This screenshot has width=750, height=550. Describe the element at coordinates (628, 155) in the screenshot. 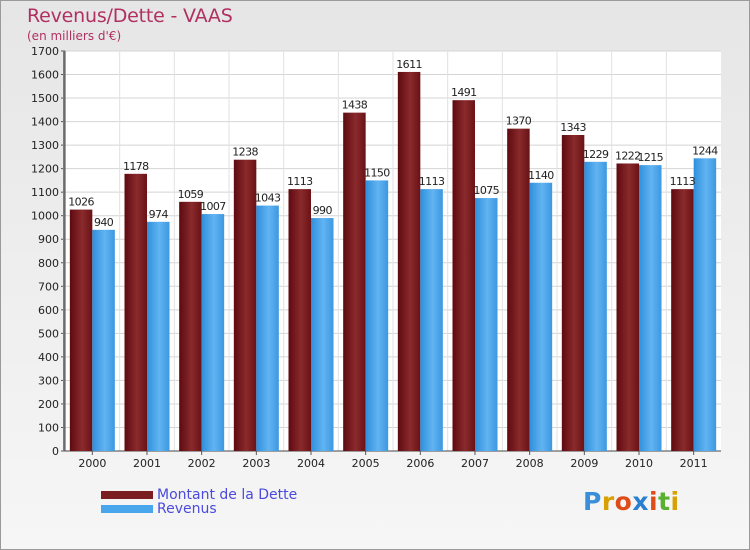

I see `data-label-dette: 1222` at that location.